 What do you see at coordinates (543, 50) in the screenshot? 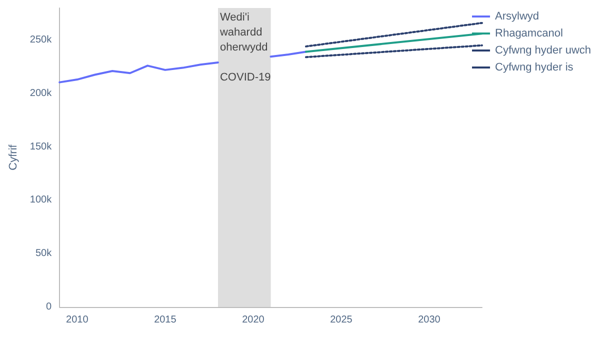
I see `legend-label: Cyfwng hyder uwch` at bounding box center [543, 50].